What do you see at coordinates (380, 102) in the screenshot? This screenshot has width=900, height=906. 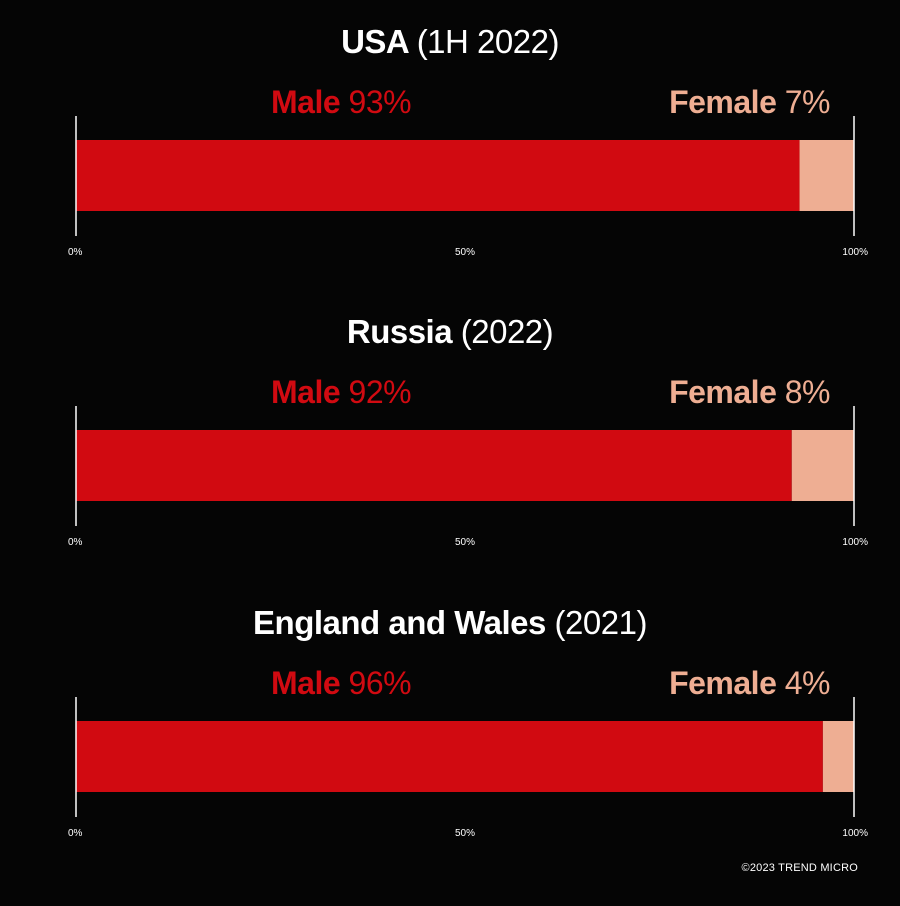 I see `male-share-value: 93%` at bounding box center [380, 102].